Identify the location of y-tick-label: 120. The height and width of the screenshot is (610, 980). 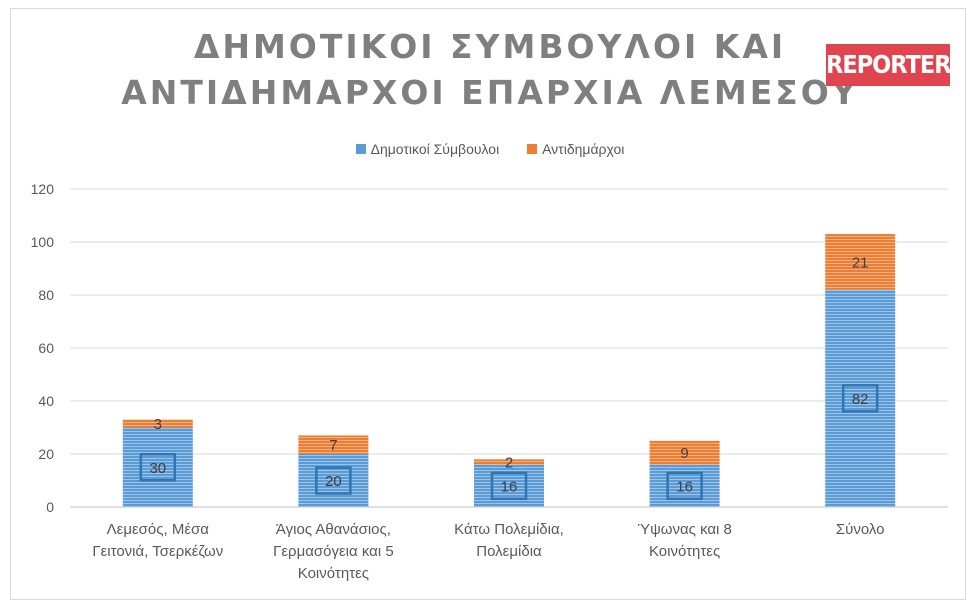
(43, 189).